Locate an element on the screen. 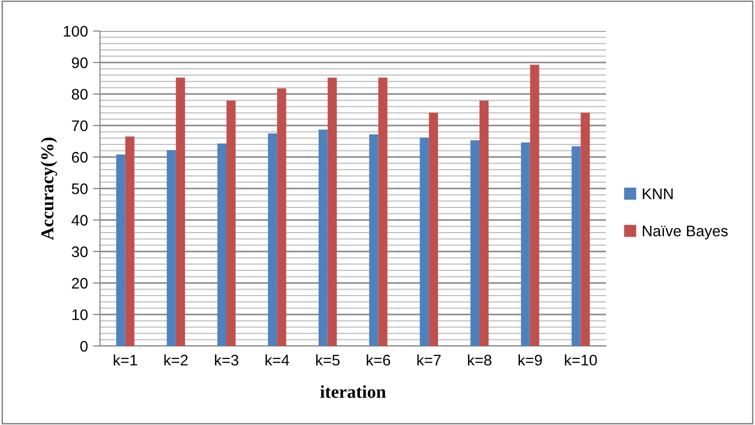 This screenshot has height=425, width=755. y-tick-label: 70 is located at coordinates (80, 126).